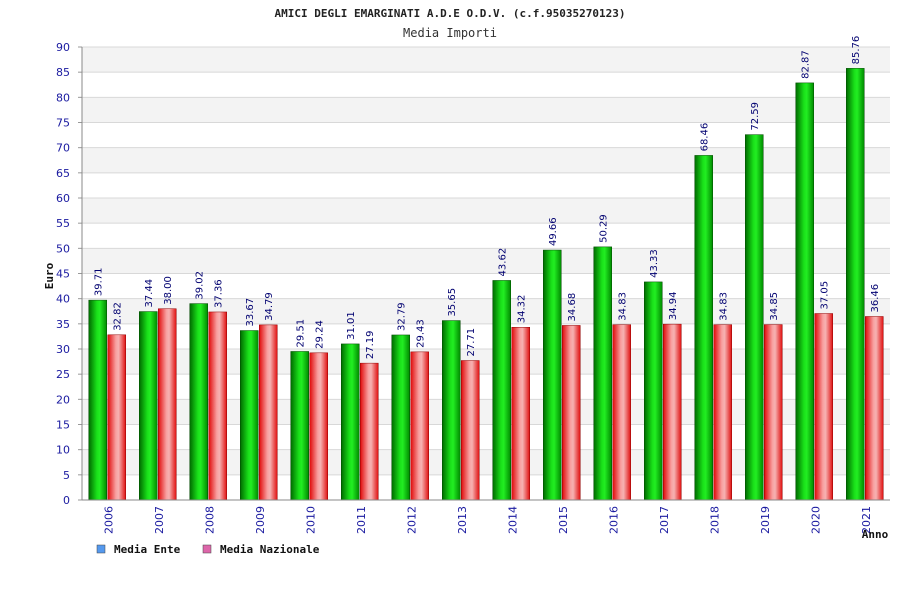 The height and width of the screenshot is (600, 900). What do you see at coordinates (654, 263) in the screenshot?
I see `value-label-media-ente-2017: 43.33` at bounding box center [654, 263].